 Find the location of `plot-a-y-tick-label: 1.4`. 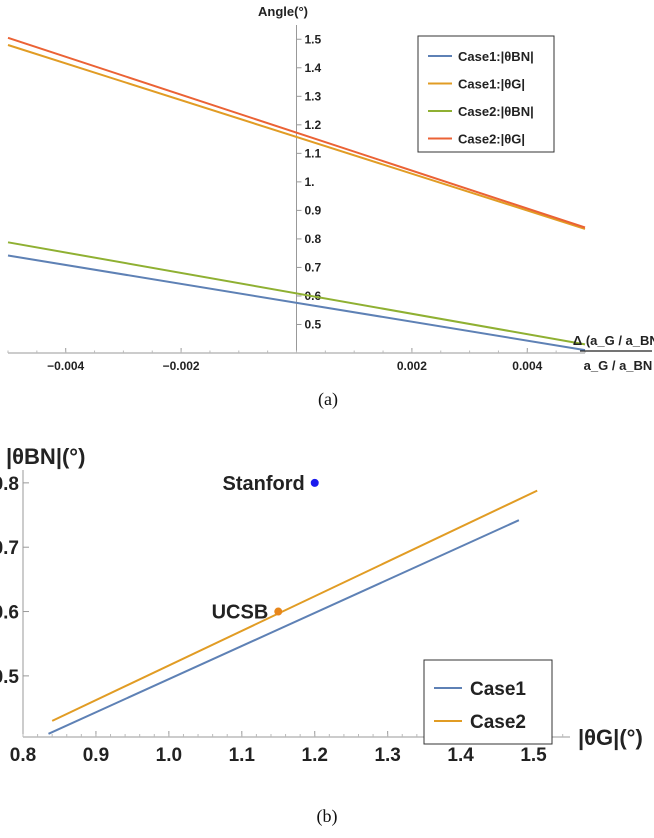

plot-a-y-tick-label: 1.4 is located at coordinates (313, 68).